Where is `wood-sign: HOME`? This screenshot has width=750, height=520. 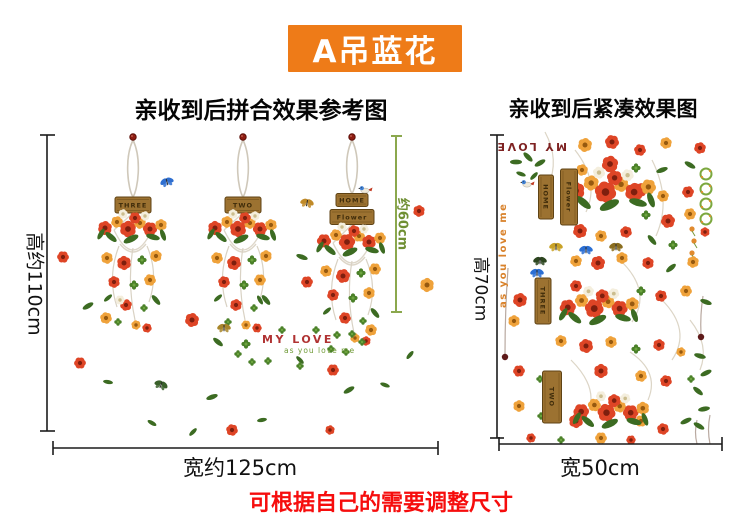 wood-sign: HOME is located at coordinates (546, 197).